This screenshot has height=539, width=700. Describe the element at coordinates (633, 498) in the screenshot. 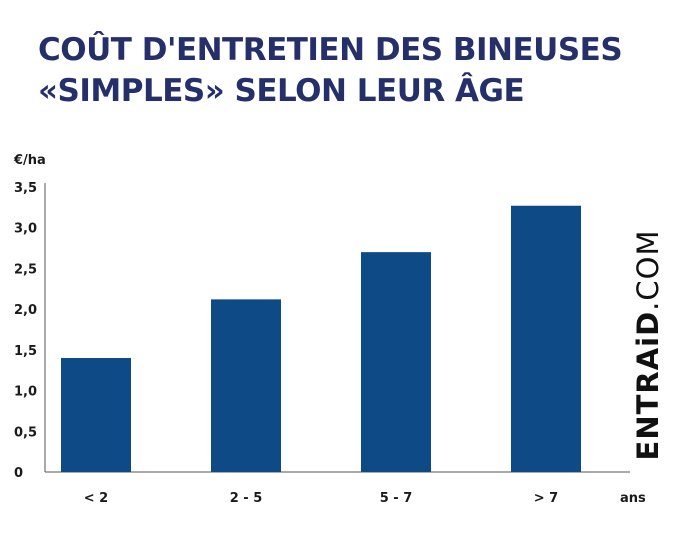

I see `x-axis-unit-label: ans` at that location.